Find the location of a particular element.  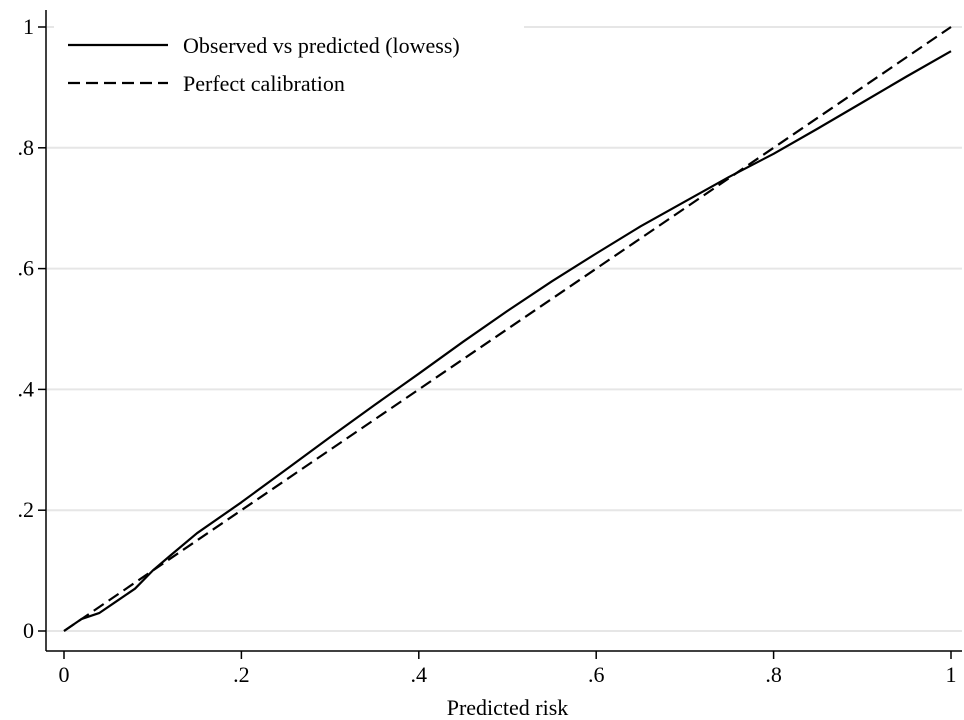

x-tick-label-1: .2 is located at coordinates (241, 674).